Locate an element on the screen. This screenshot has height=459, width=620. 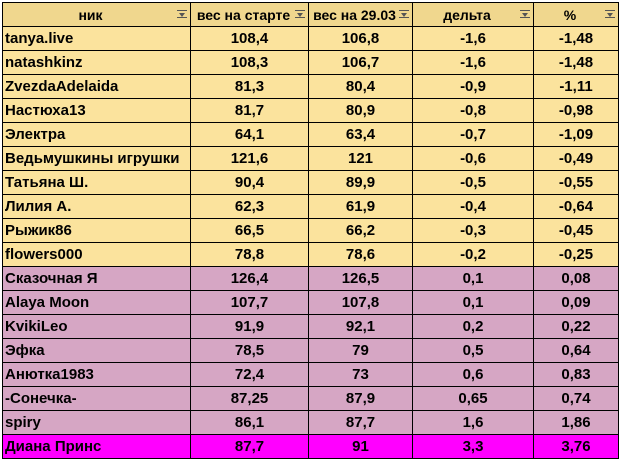
cell-current-weight: 106,8 is located at coordinates (360, 38).